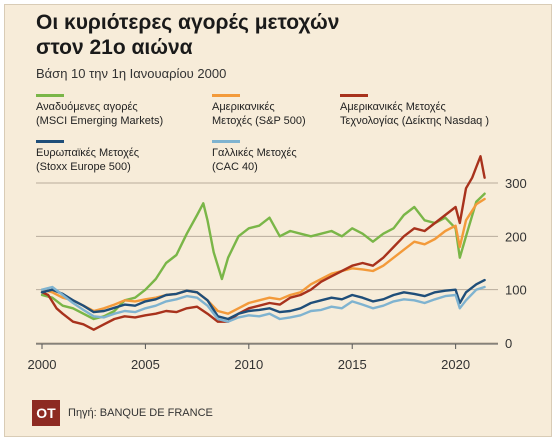 The image size is (558, 441). I want to click on legend-swatch-cac40, so click(226, 141).